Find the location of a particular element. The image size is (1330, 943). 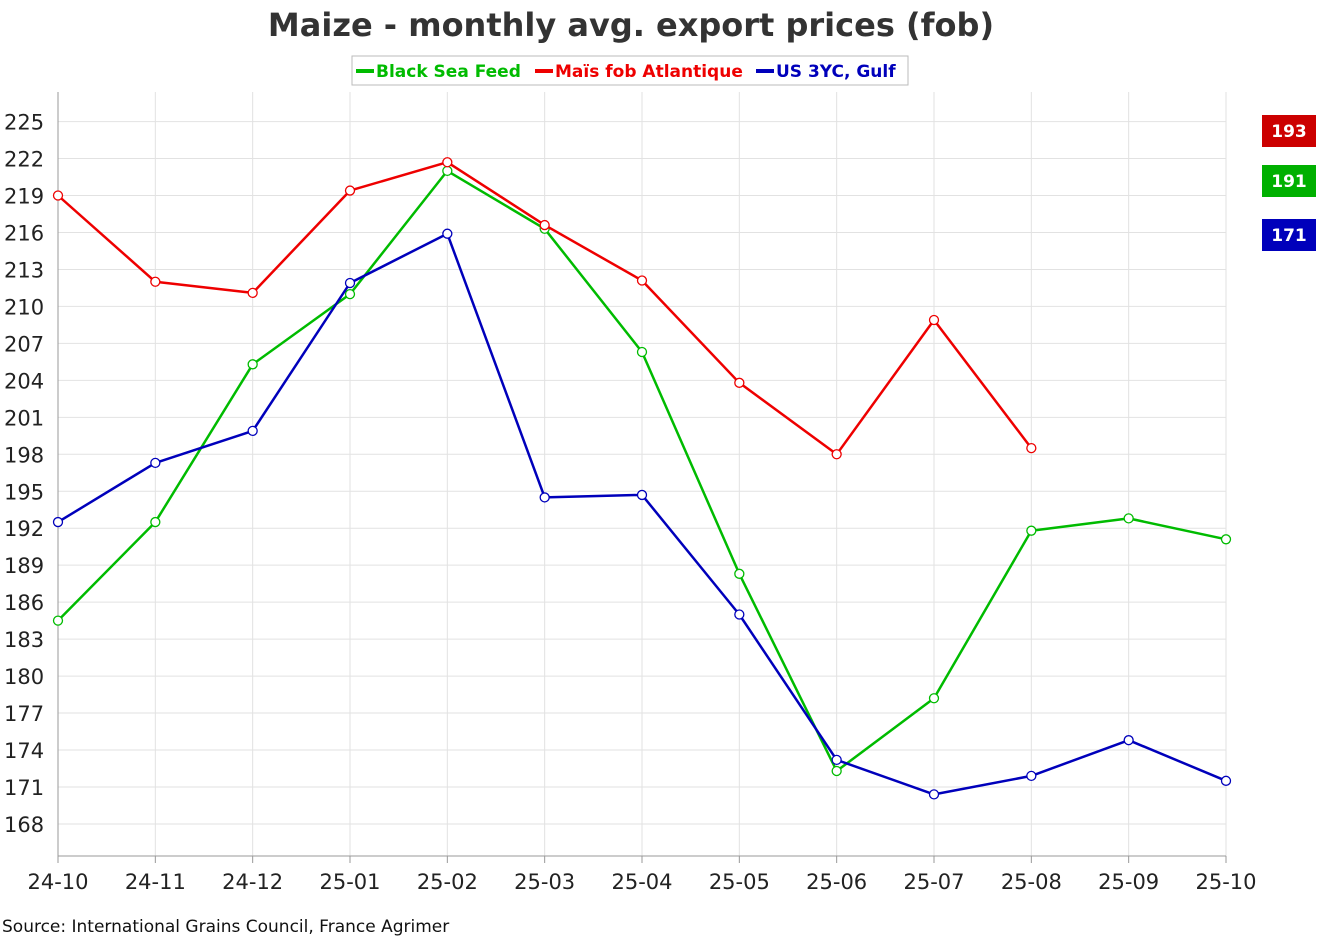

y-tick-label: 210 is located at coordinates (24, 307).